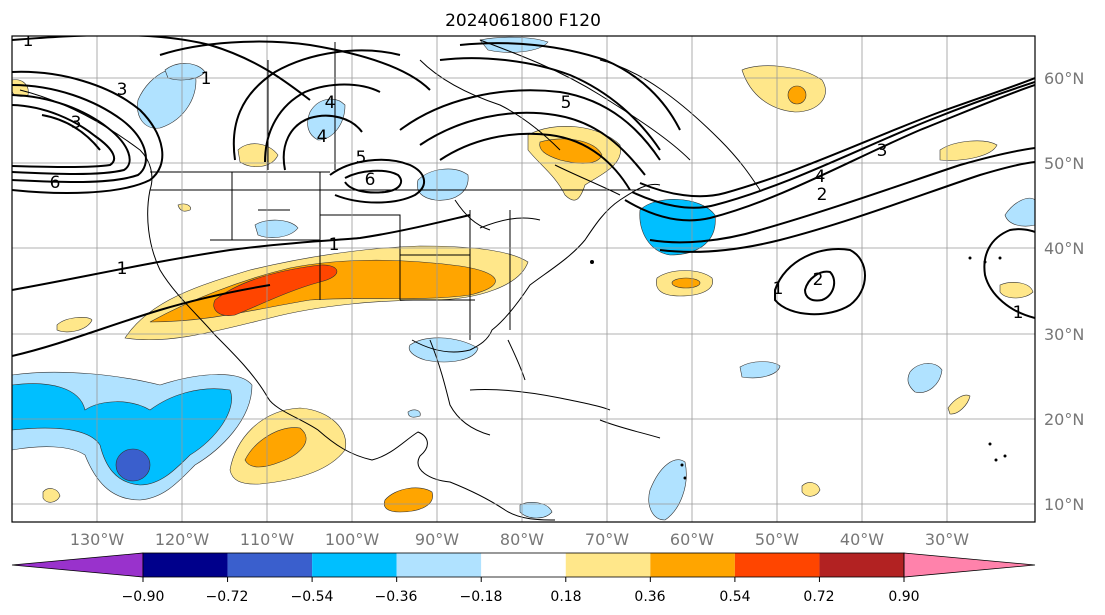  Describe the element at coordinates (312, 597) in the screenshot. I see `colorbar-tick: −0.54` at that location.